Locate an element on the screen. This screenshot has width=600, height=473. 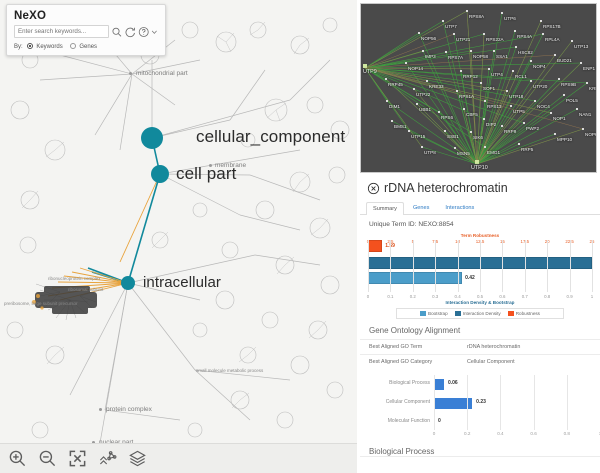
graph-node-mitochondrial-part is located at coordinates (130, 73).